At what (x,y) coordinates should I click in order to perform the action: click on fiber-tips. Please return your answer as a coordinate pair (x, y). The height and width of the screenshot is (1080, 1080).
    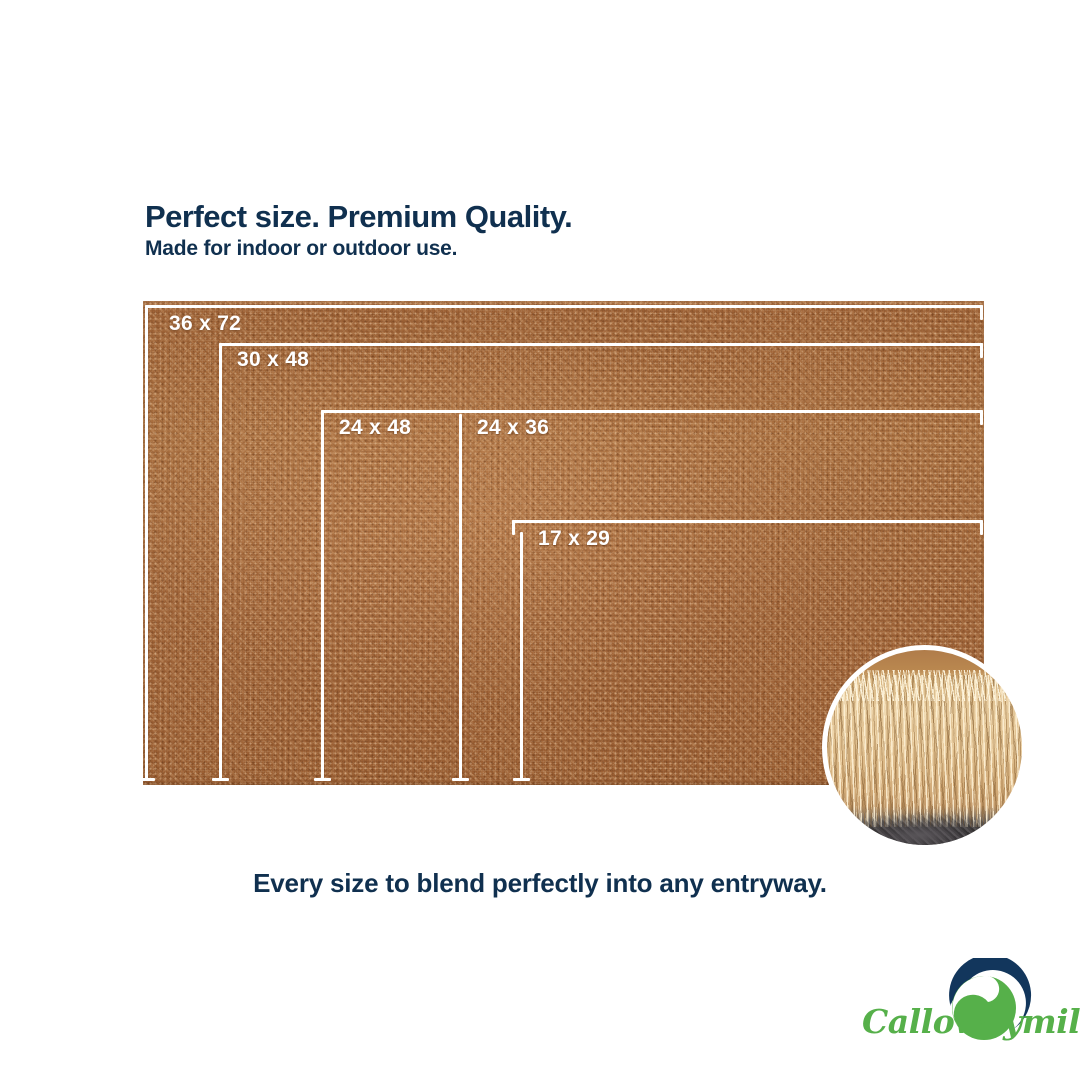
    Looking at the image, I should click on (924, 685).